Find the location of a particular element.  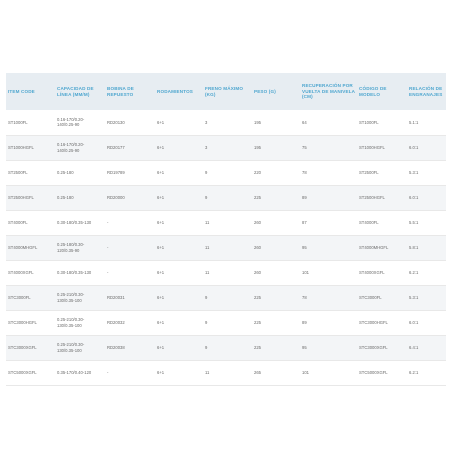

cell-gear-ratio: 5.5:1 is located at coordinates (426, 223).